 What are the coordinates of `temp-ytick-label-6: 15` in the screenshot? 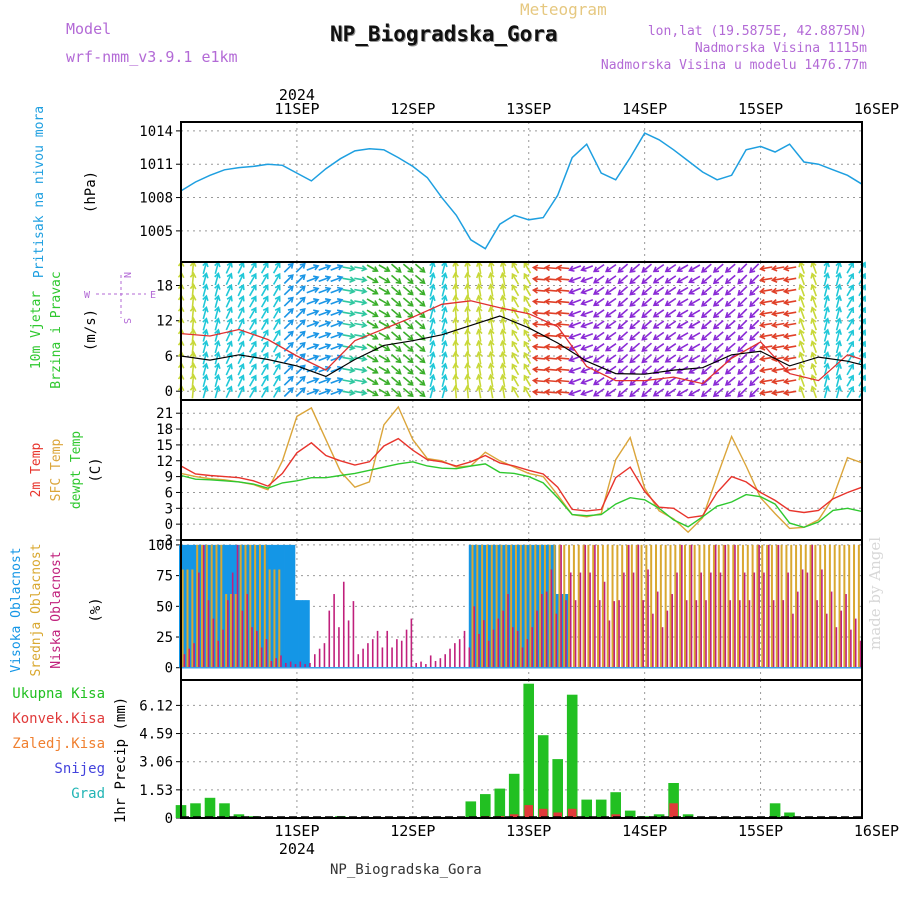 It's located at (164, 446).